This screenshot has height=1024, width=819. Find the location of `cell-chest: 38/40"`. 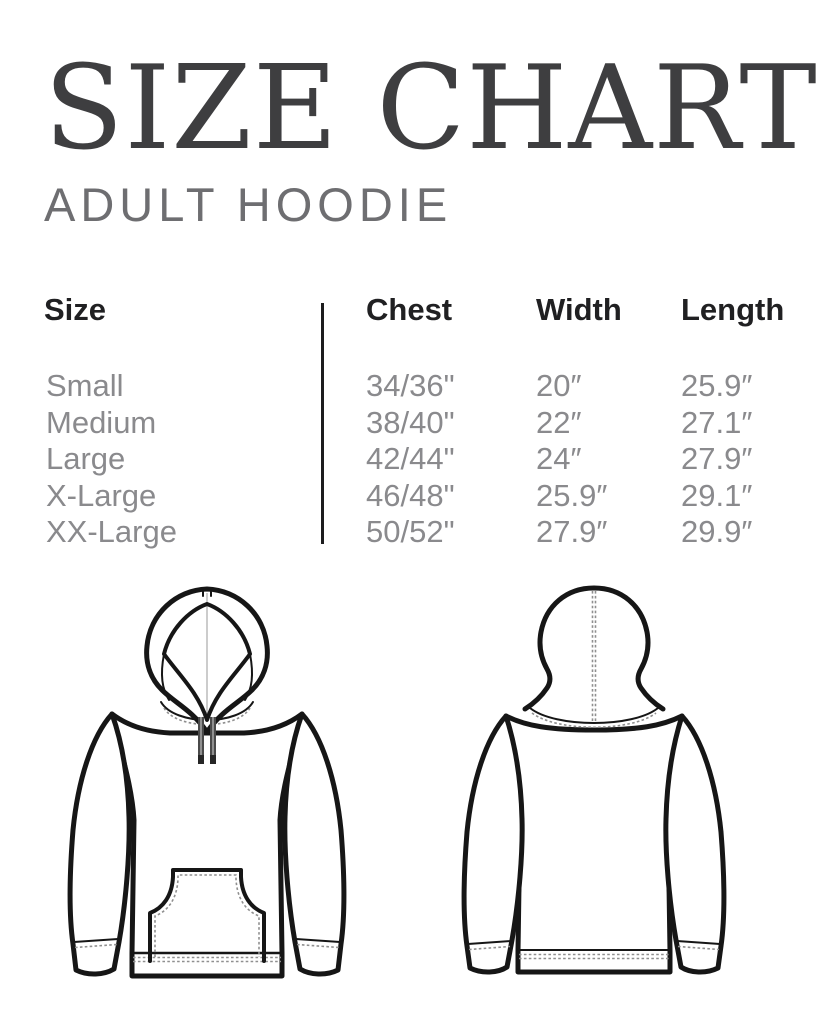

cell-chest: 38/40" is located at coordinates (410, 422).